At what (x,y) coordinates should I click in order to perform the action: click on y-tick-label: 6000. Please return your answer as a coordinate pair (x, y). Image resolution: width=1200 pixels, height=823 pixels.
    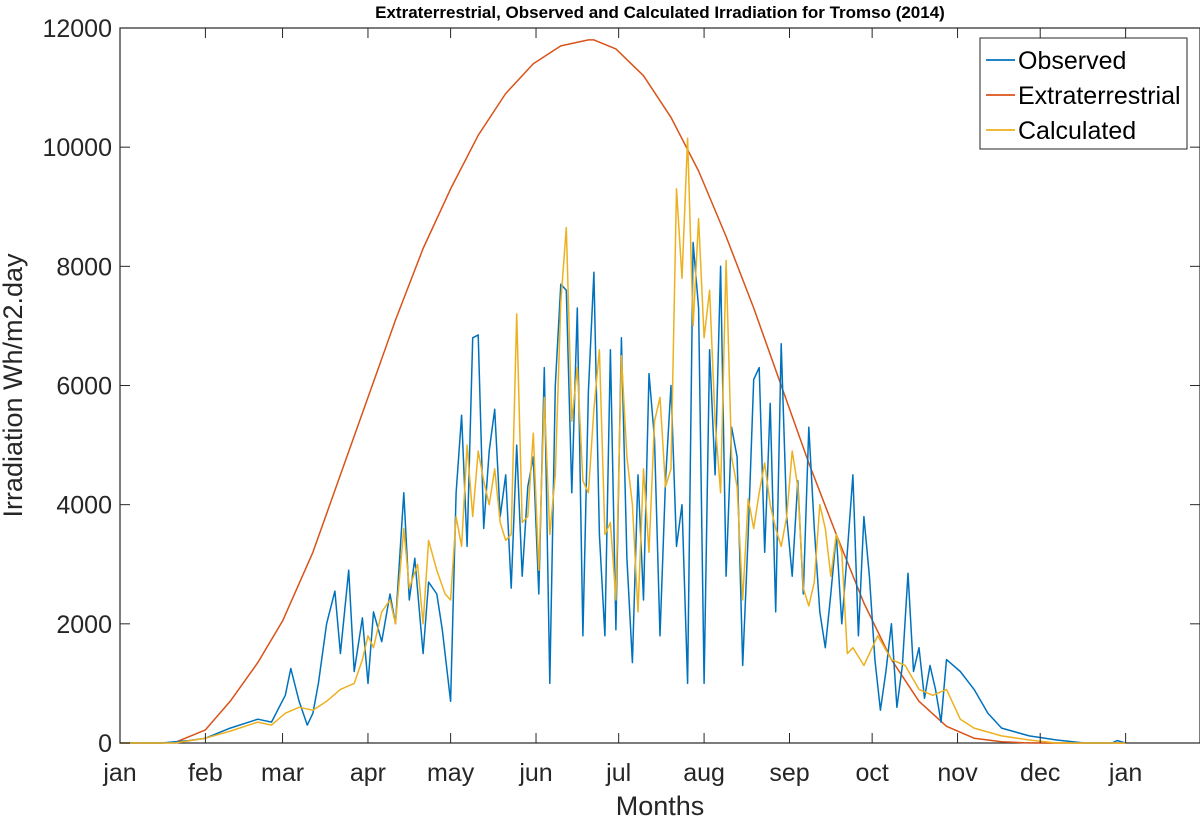
    Looking at the image, I should click on (84, 387).